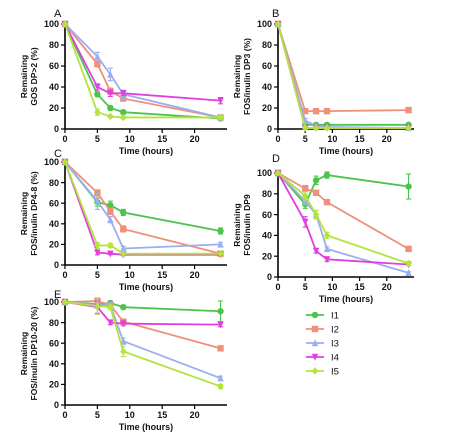 The height and width of the screenshot is (432, 474). Describe the element at coordinates (34, 76) in the screenshot. I see `y-axis-label: GOS DP>2 (%)` at that location.